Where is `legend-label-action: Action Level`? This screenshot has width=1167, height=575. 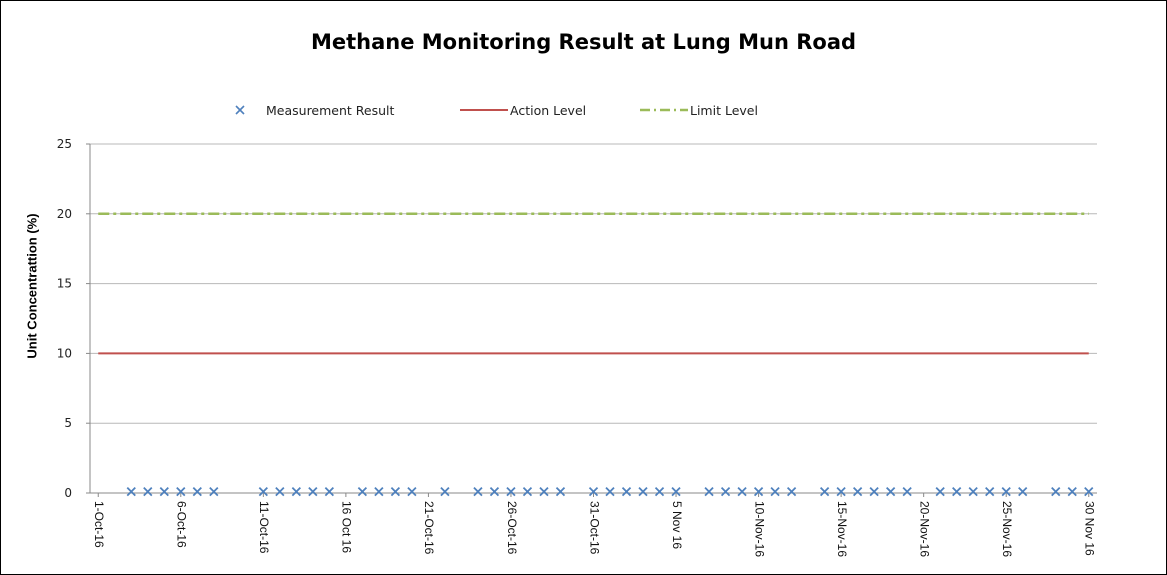 legend-label-action: Action Level is located at coordinates (548, 110).